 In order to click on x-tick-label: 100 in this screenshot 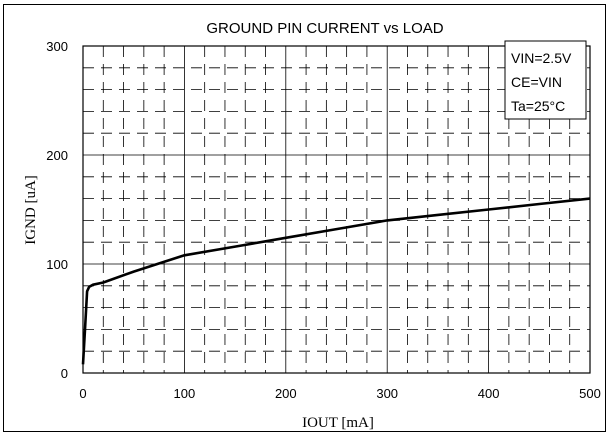, I will do `click(185, 393)`.